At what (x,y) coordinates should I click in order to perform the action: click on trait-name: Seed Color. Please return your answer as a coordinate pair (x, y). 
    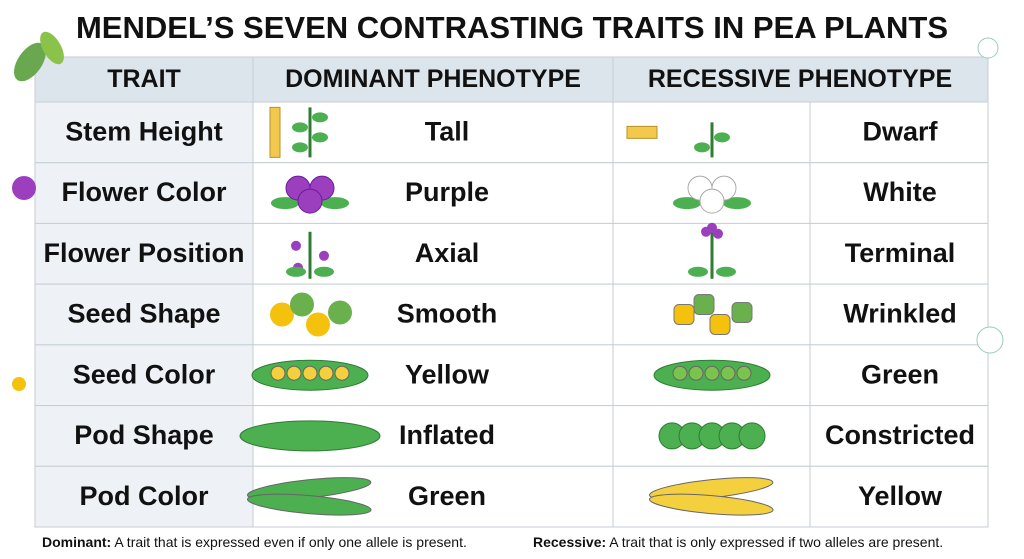
    Looking at the image, I should click on (144, 374).